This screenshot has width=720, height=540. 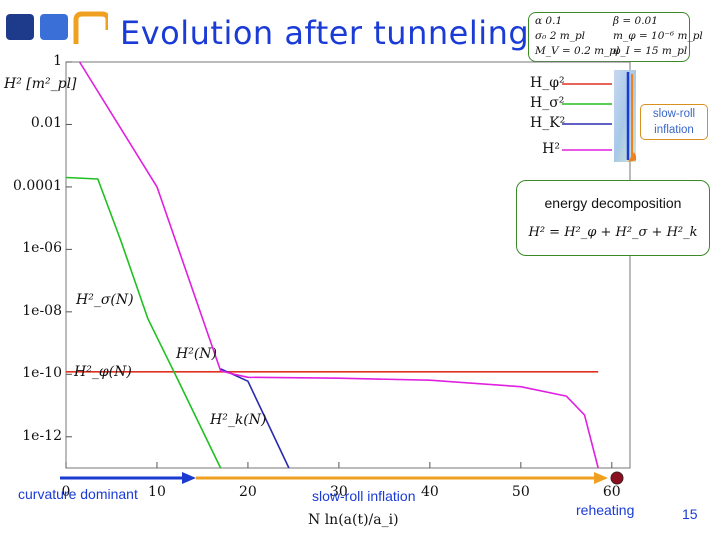 I want to click on logo-arch, so click(x=90, y=27).